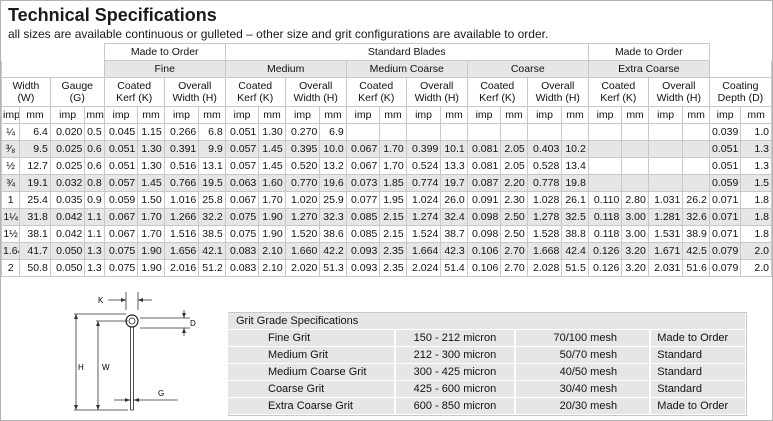  Describe the element at coordinates (35, 132) in the screenshot. I see `spec-cell: 6.4` at that location.